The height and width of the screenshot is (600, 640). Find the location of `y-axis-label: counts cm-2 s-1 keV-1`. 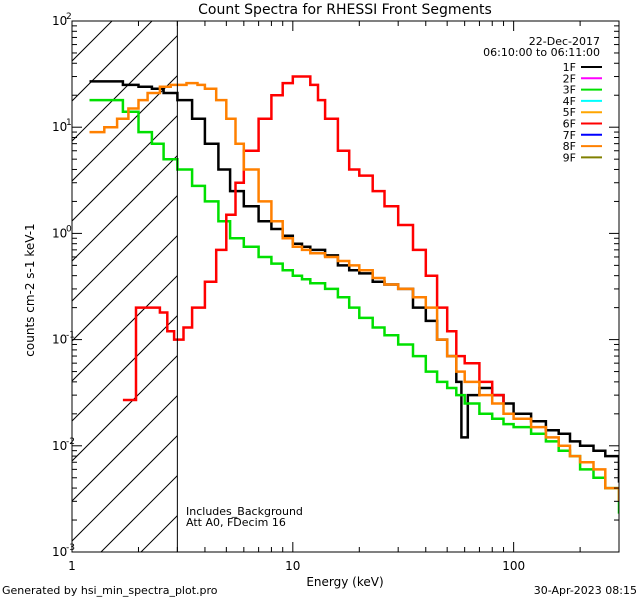

y-axis-label: counts cm-2 s-1 keV-1 is located at coordinates (30, 289).